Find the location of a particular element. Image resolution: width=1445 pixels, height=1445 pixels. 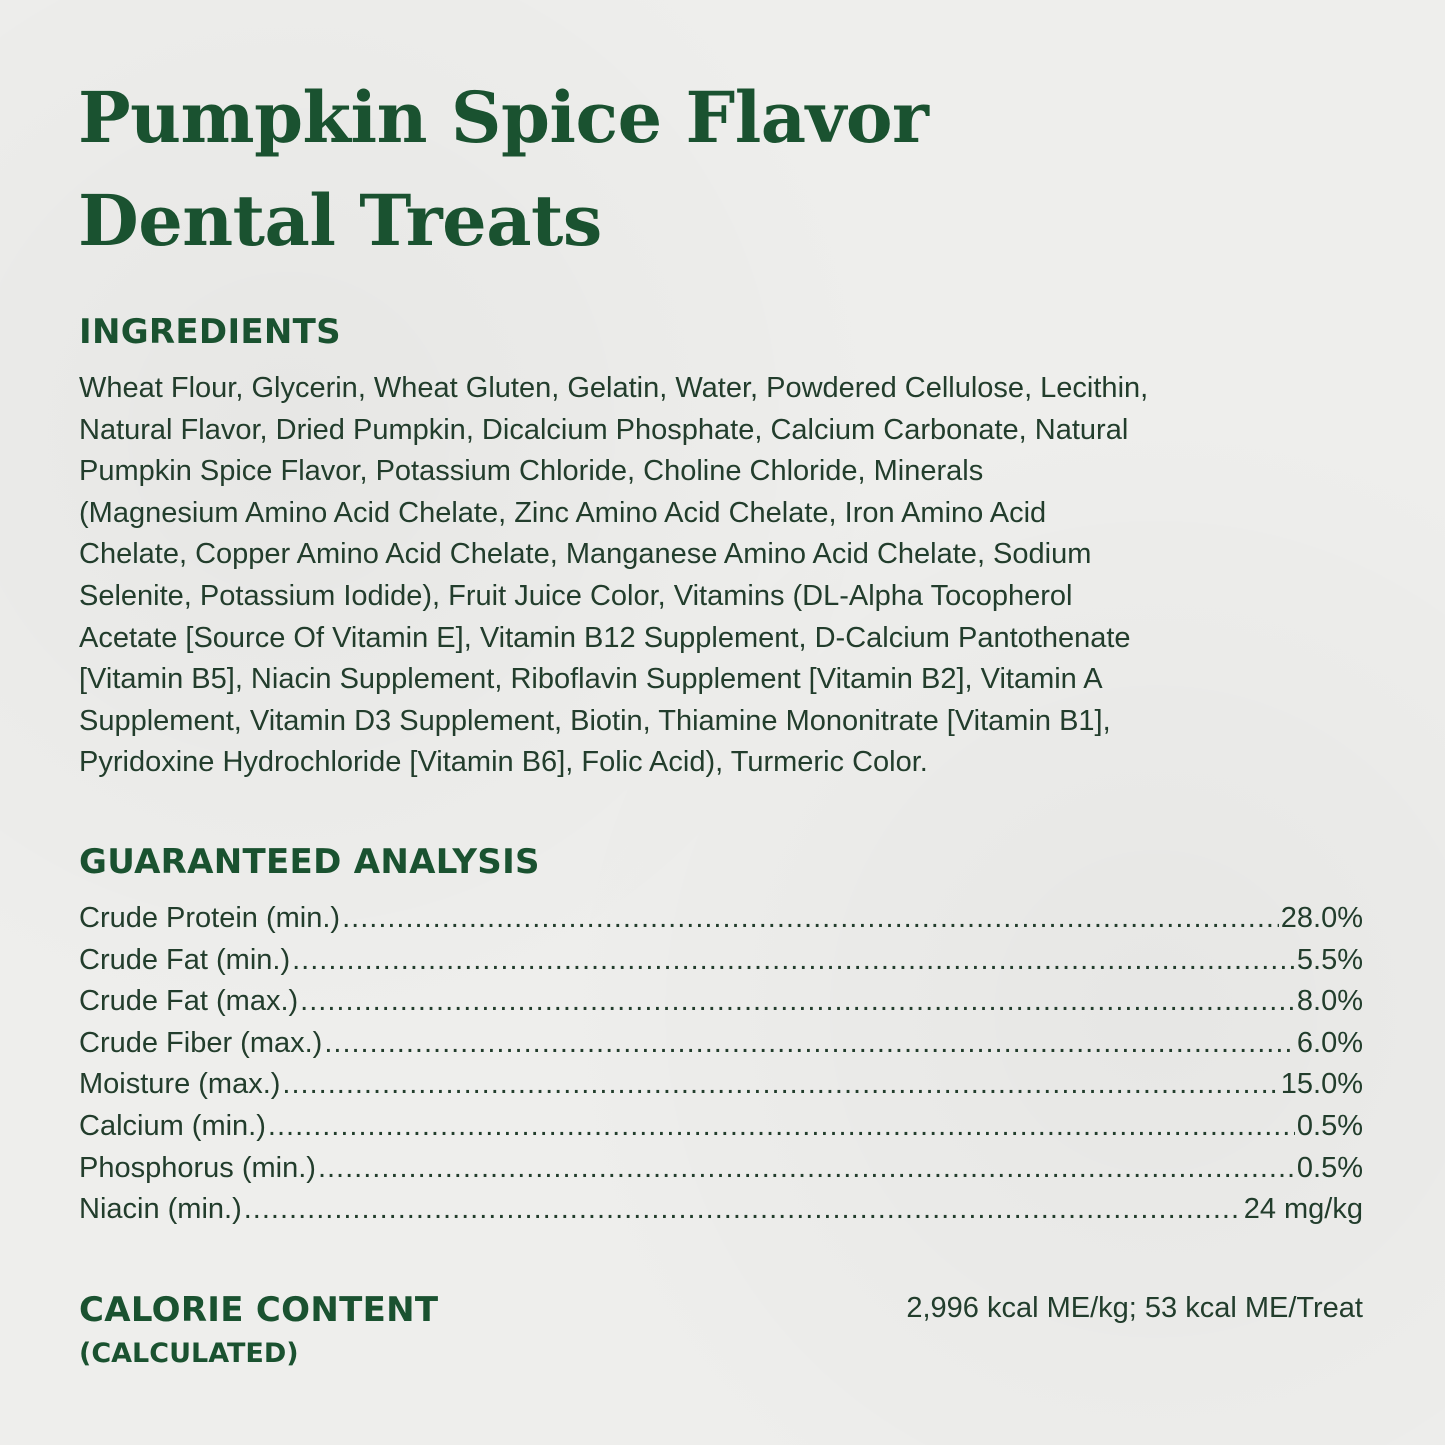

calorie-subheading: (CALCULATED) is located at coordinates (189, 1353).